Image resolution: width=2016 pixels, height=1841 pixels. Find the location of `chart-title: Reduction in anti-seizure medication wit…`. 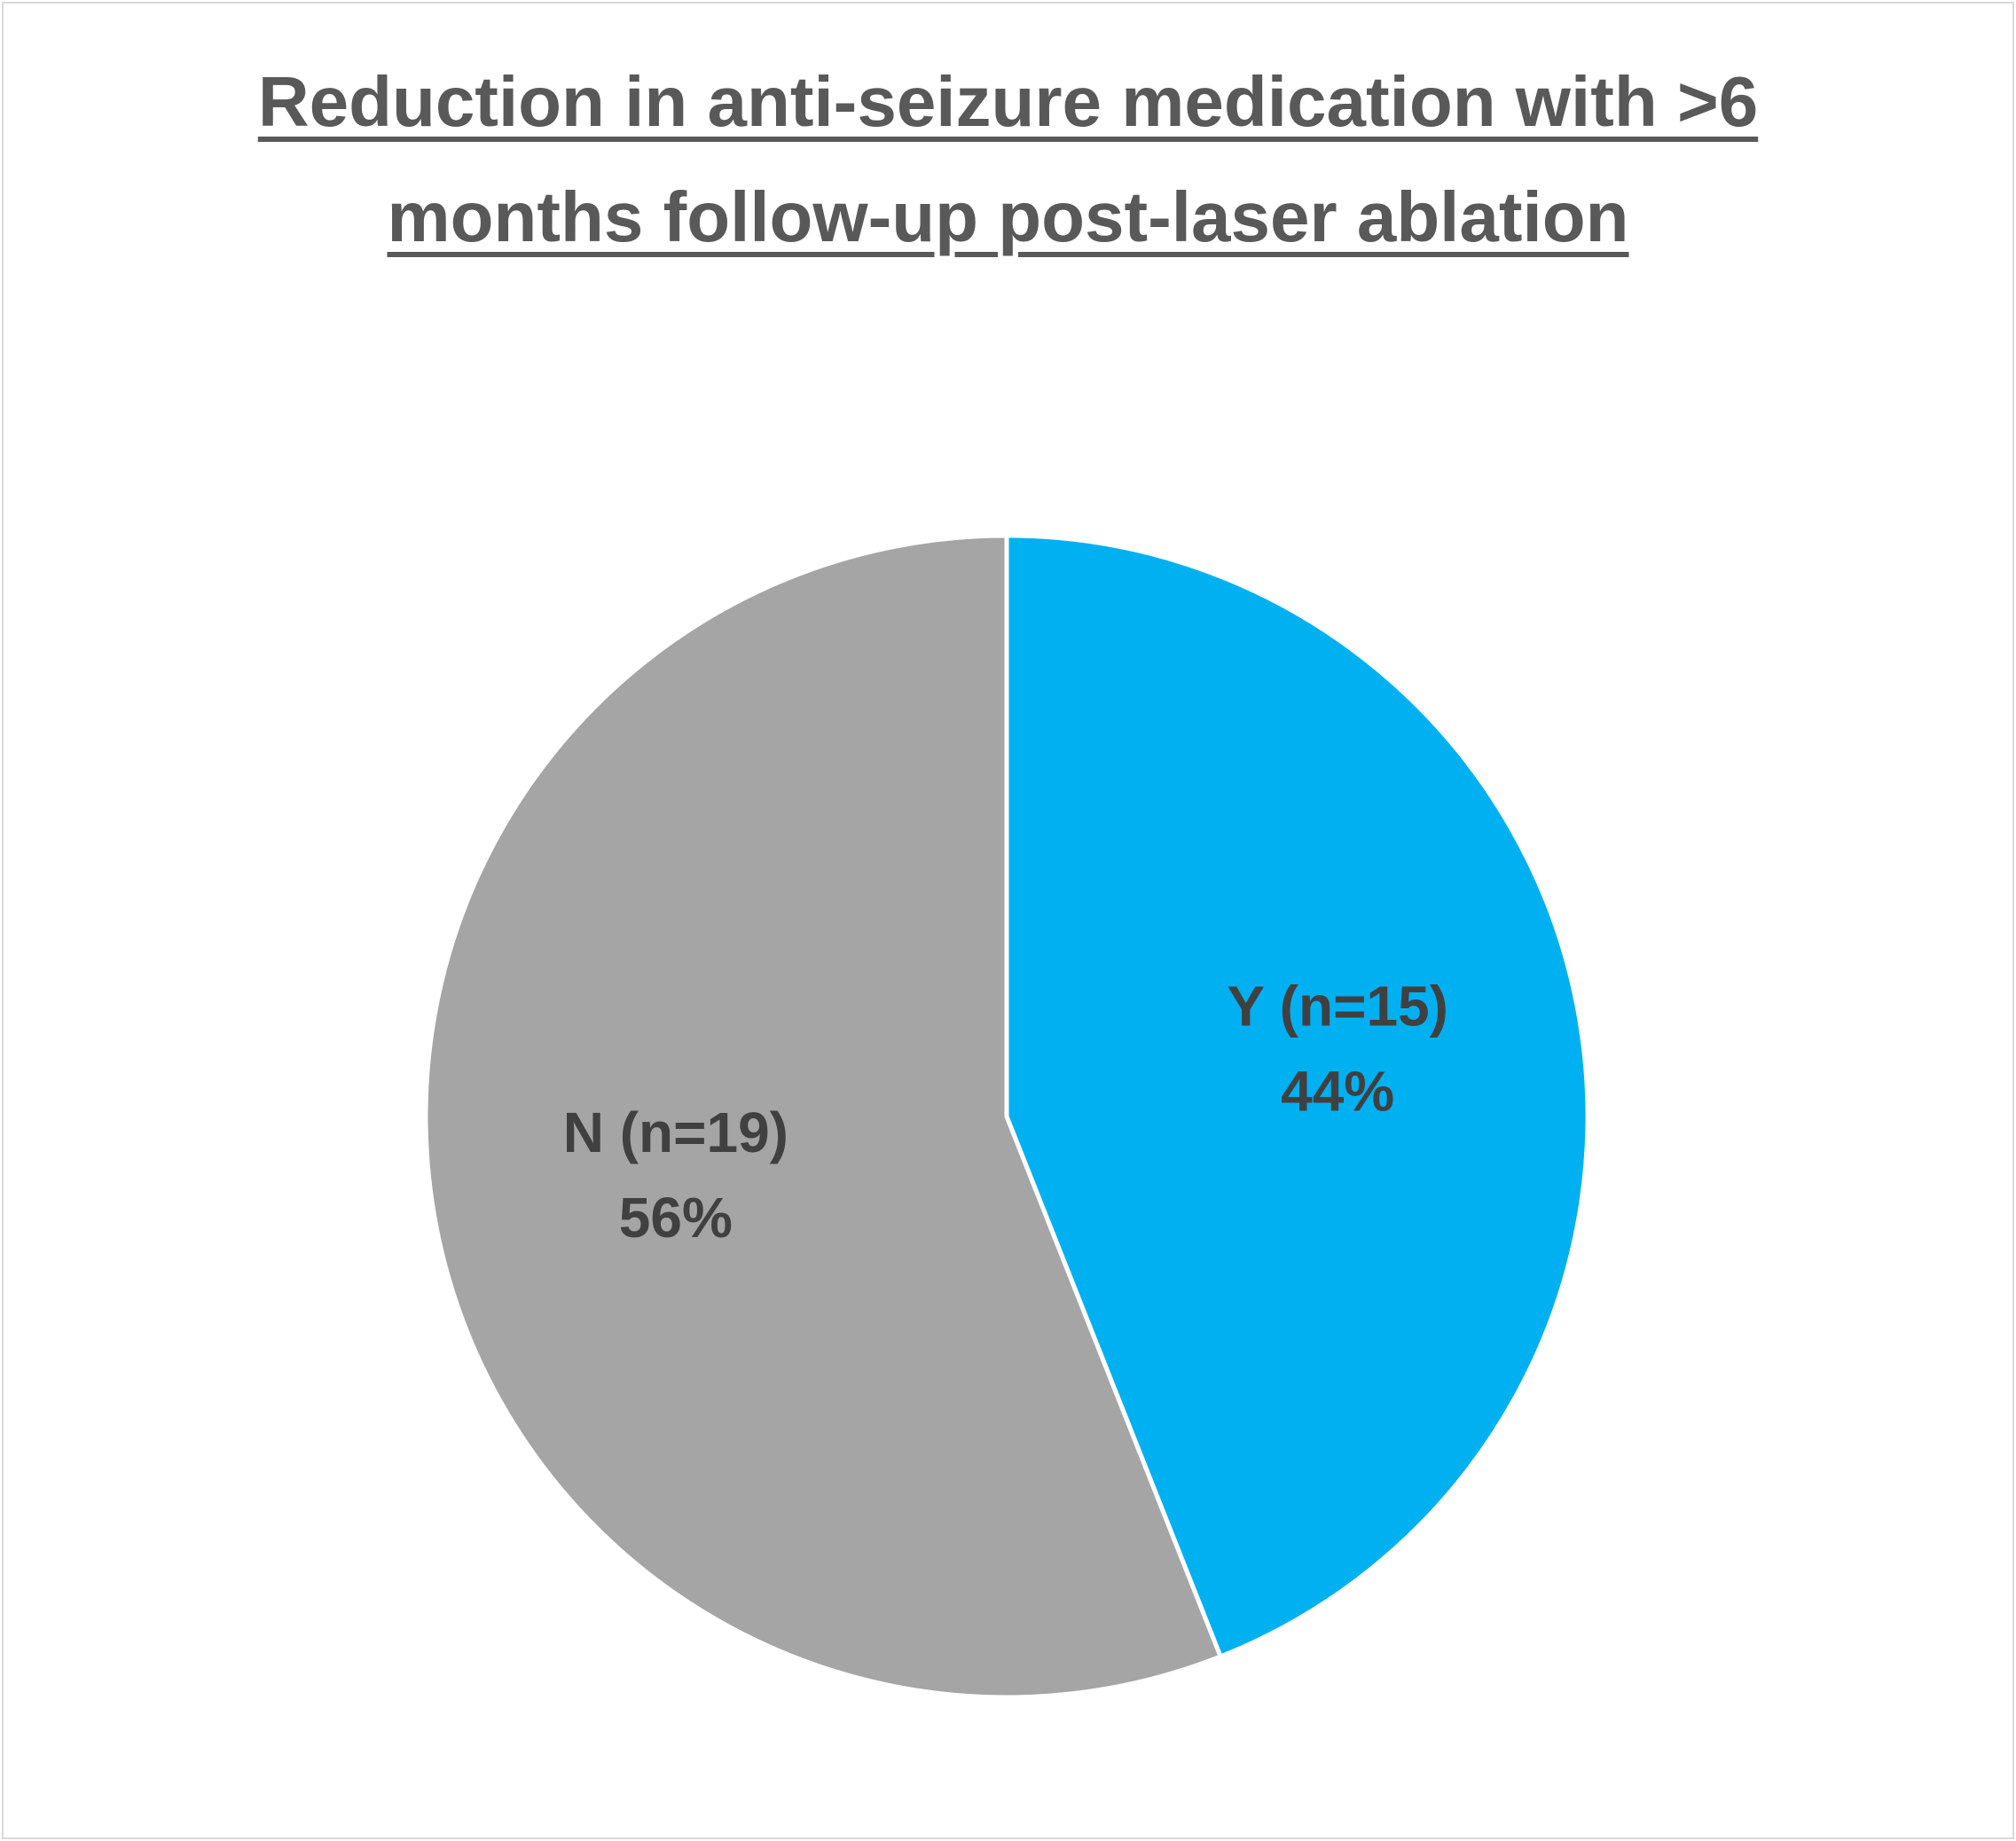

chart-title: Reduction in anti-seizure medication wit… is located at coordinates (1008, 159).